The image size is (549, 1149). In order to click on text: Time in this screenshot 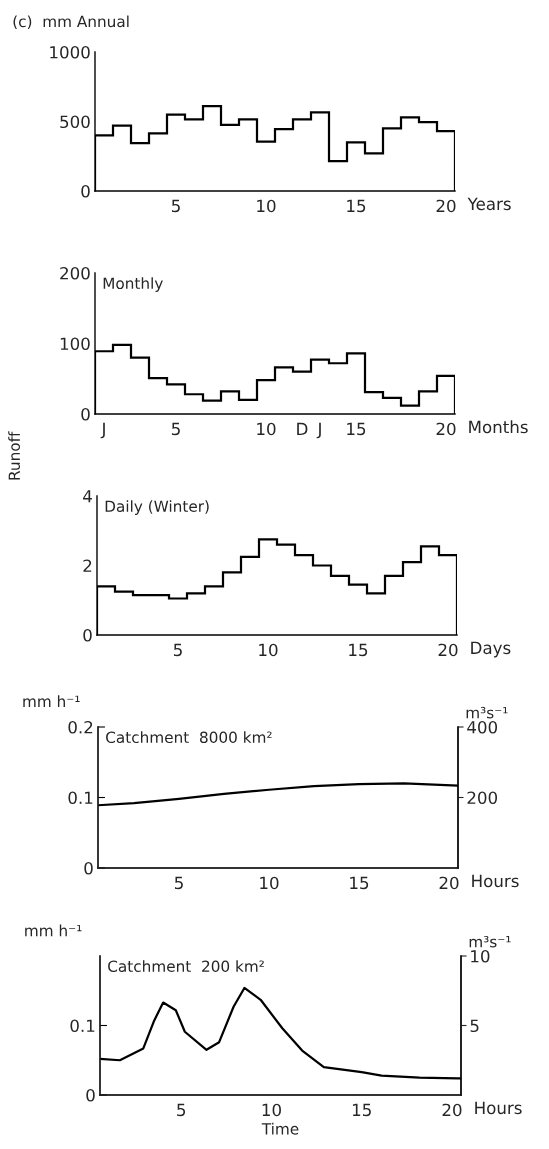, I will do `click(280, 1128)`.